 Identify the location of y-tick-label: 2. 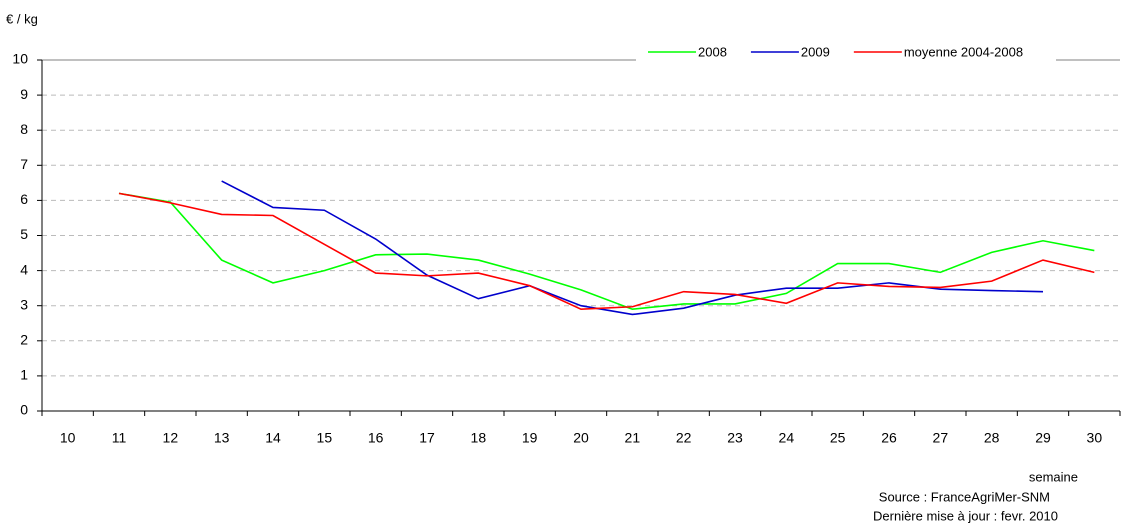
(24, 340).